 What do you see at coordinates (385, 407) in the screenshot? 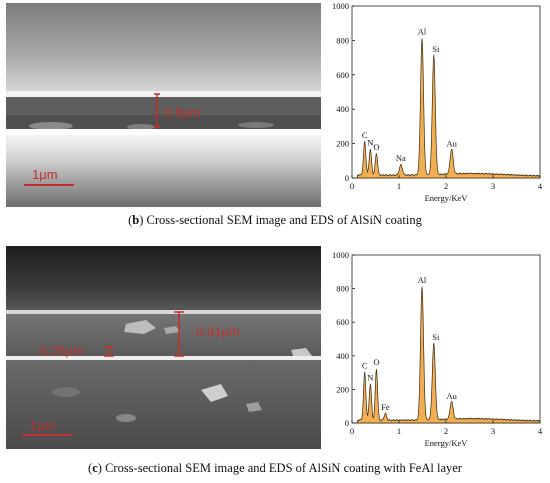
I see `peak-label: Fe` at bounding box center [385, 407].